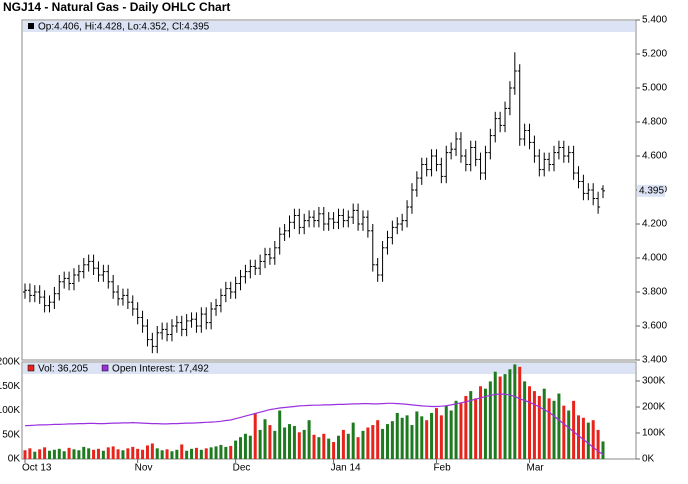 Image resolution: width=688 pixels, height=484 pixels. I want to click on y-tick-label: 50K, so click(11, 434).